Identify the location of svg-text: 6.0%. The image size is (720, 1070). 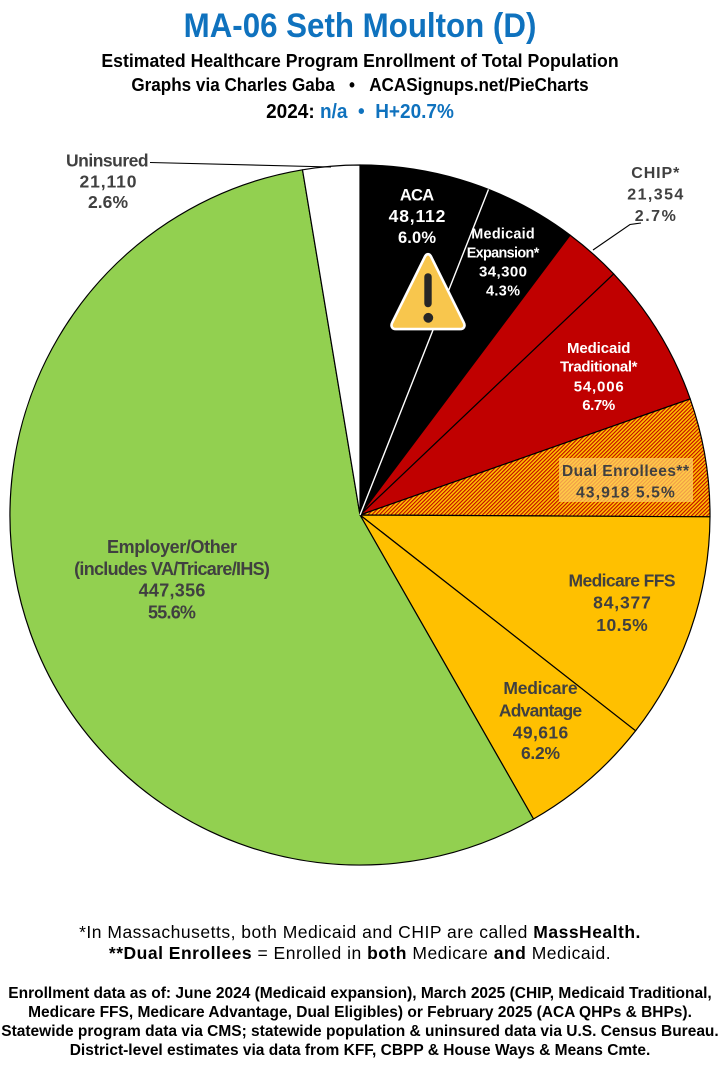
(417, 238).